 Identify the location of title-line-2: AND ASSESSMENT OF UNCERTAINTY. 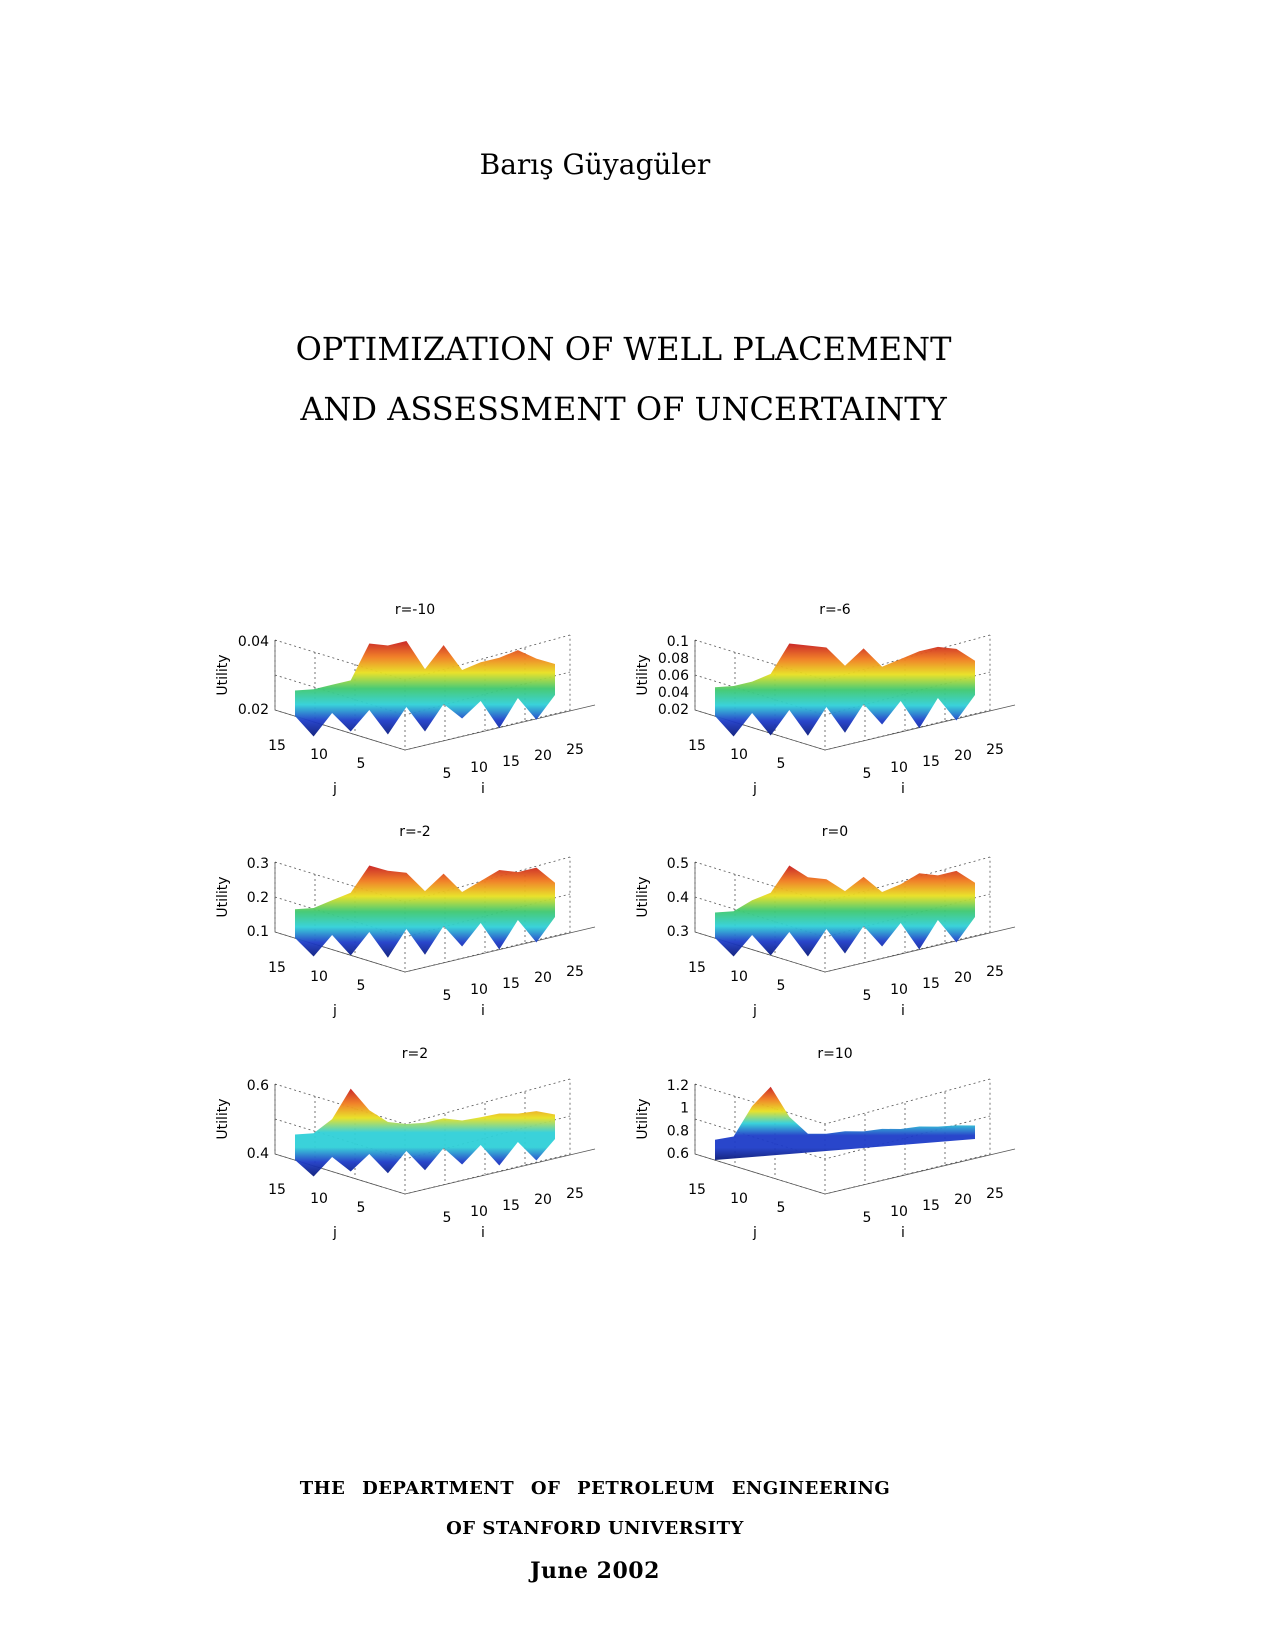
(623, 409).